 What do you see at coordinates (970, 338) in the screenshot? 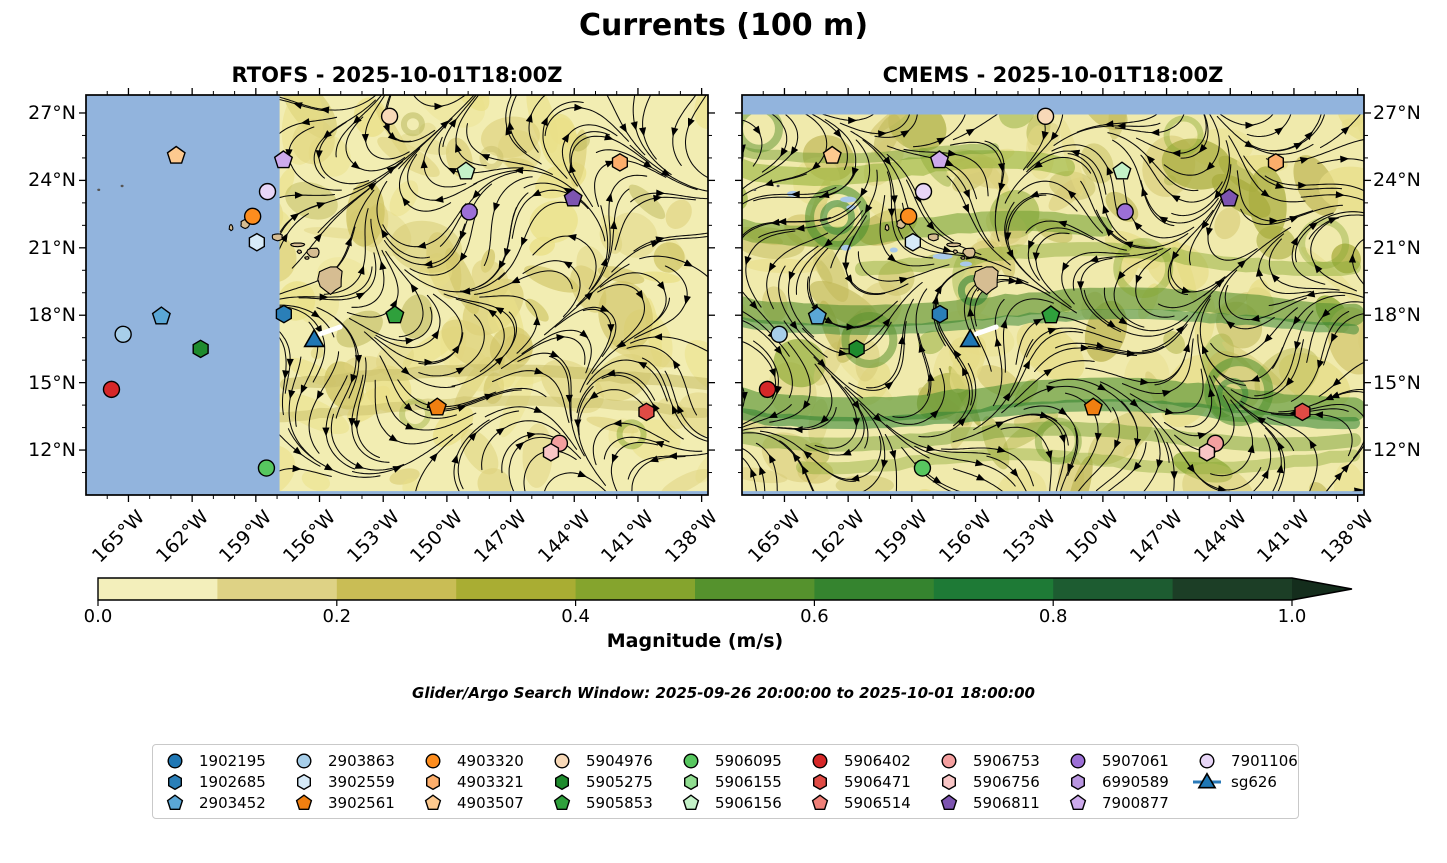
I see `glider-marker-sg626` at bounding box center [970, 338].